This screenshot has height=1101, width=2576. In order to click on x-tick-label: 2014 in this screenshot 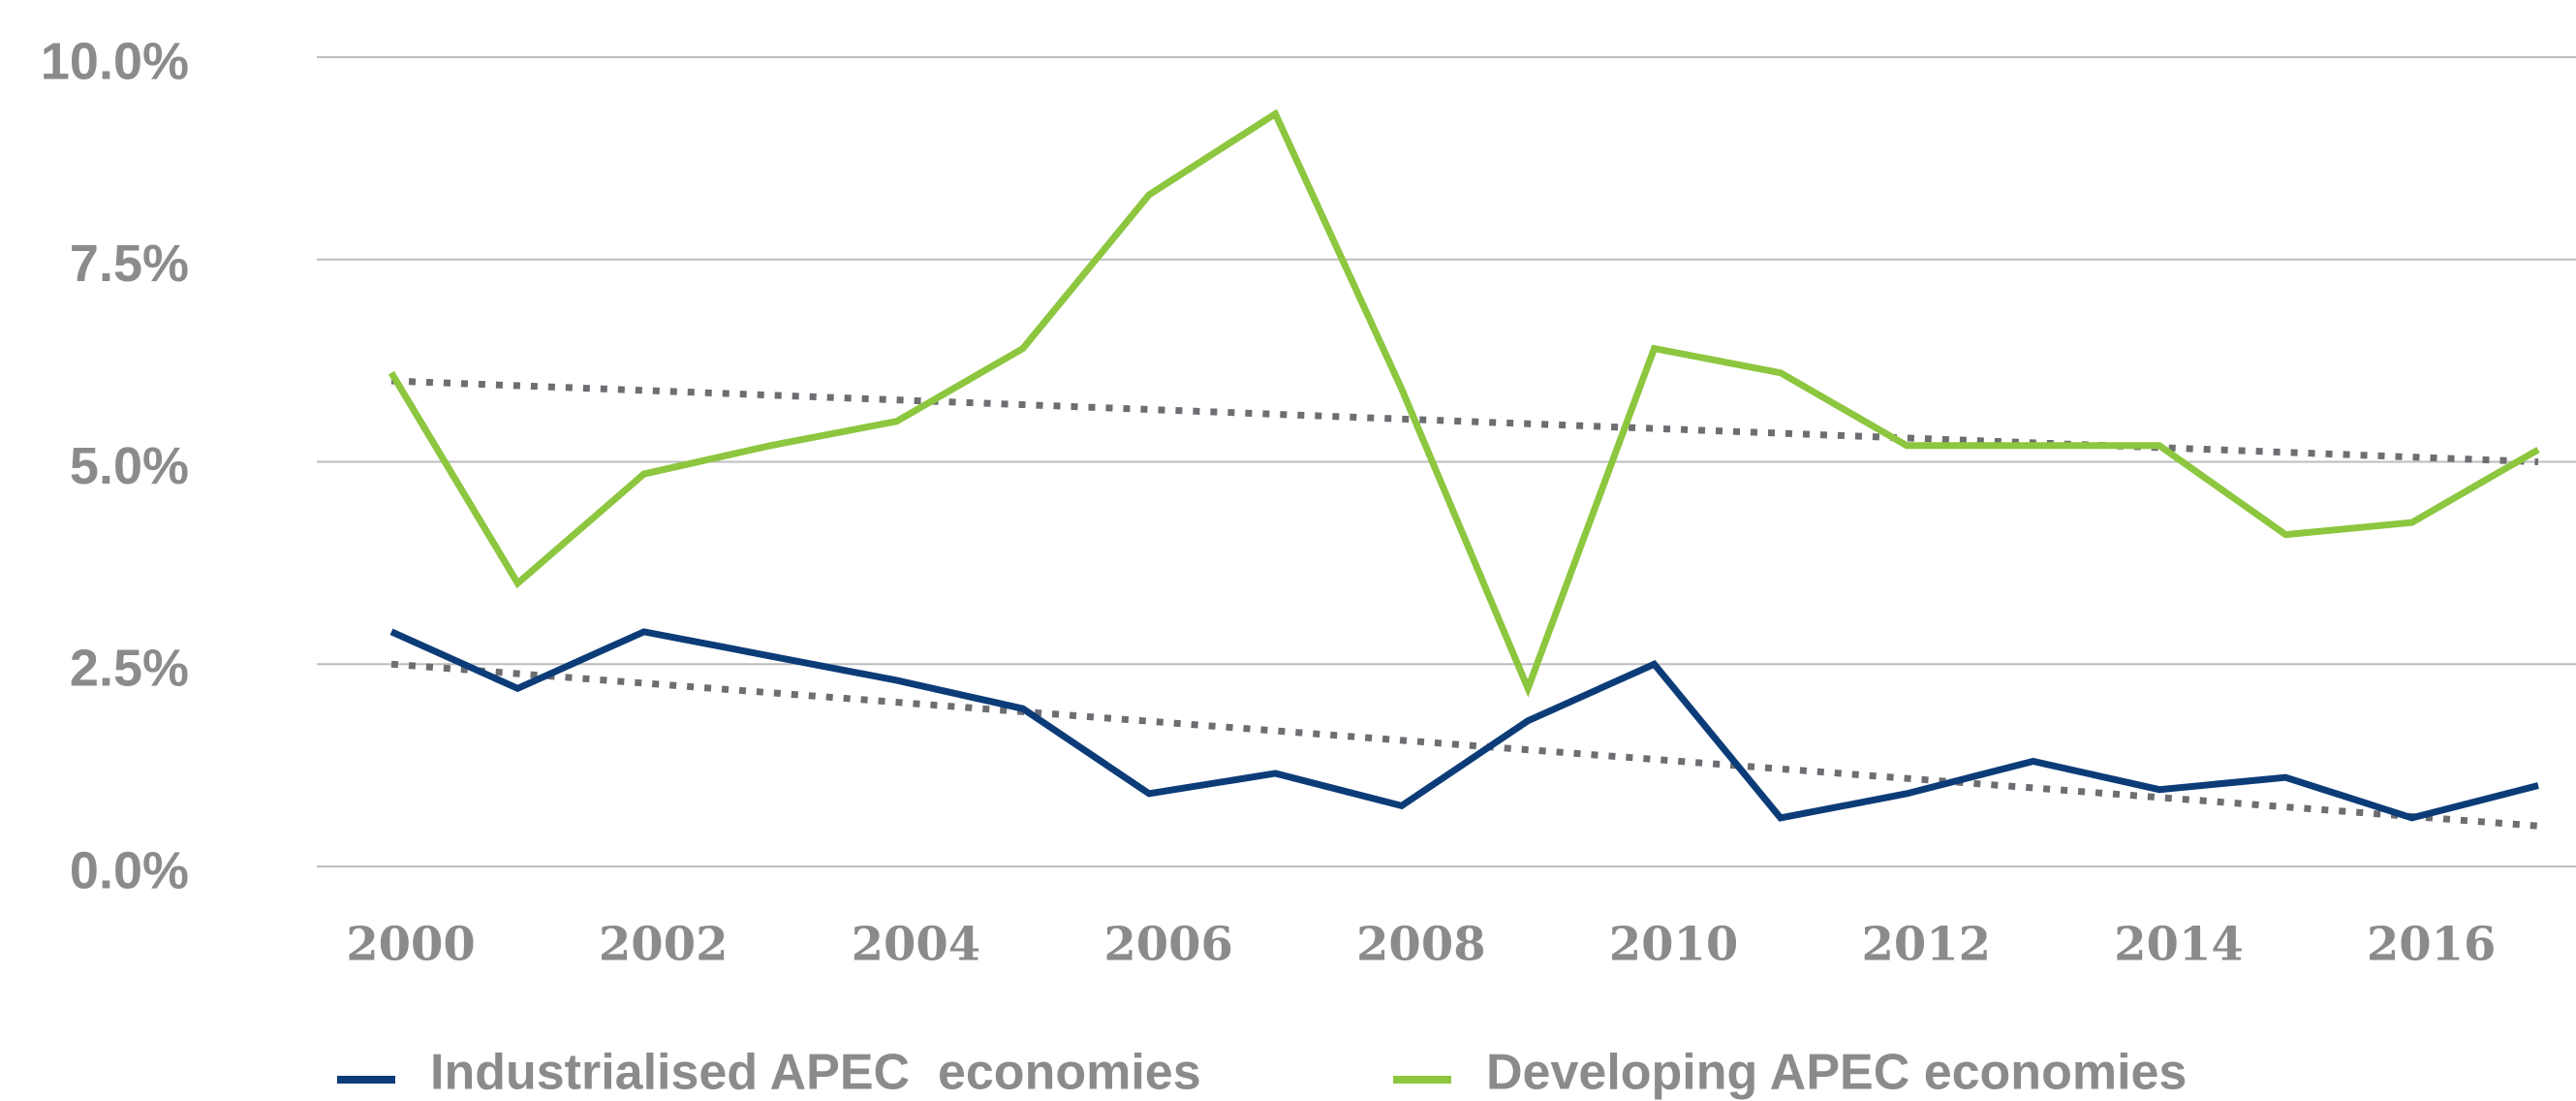, I will do `click(2179, 945)`.